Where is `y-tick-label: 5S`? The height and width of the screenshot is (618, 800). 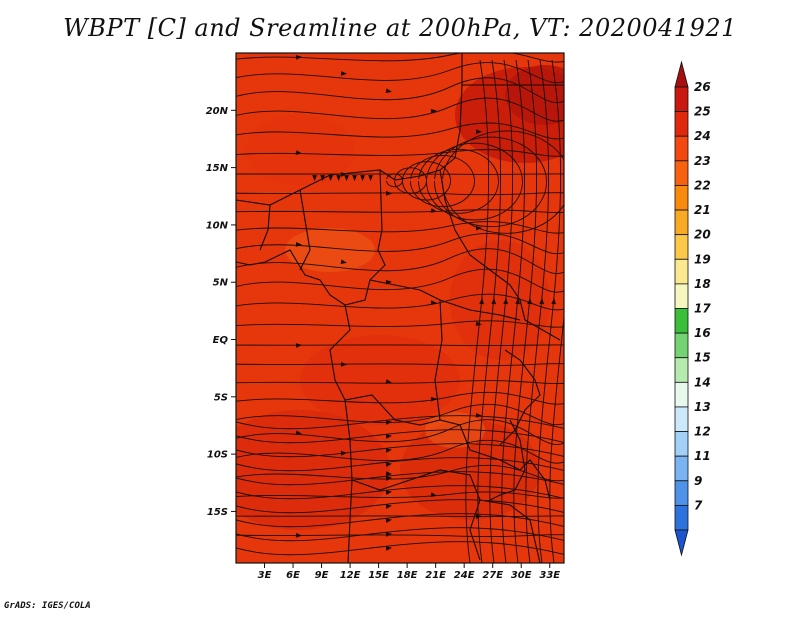 y-tick-label: 5S is located at coordinates (221, 397).